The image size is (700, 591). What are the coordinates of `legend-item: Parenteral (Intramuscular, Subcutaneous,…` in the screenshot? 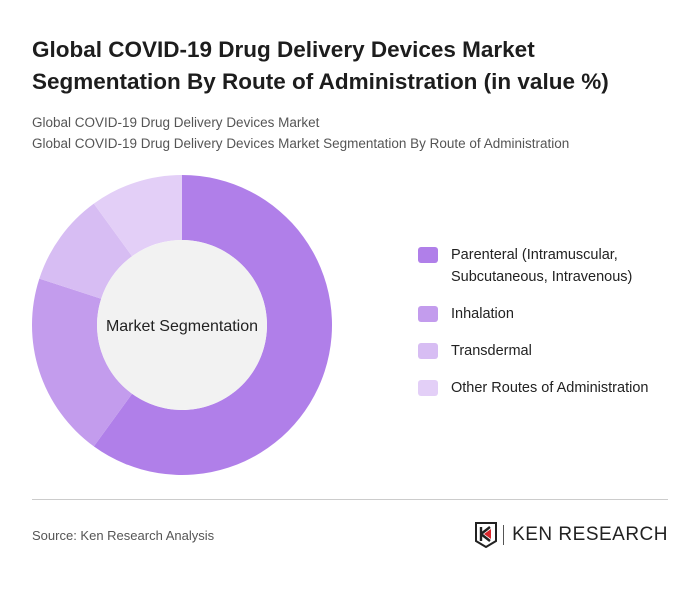 It's located at (553, 266).